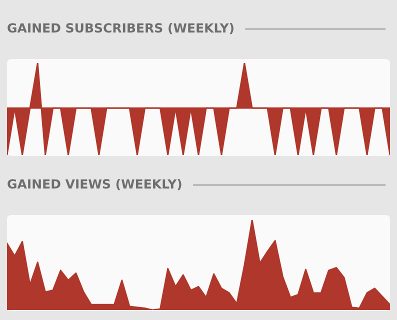 The width and height of the screenshot is (397, 320). I want to click on chart-title: GAINED SUBSCRIBERS (WEEKLY), so click(121, 28).